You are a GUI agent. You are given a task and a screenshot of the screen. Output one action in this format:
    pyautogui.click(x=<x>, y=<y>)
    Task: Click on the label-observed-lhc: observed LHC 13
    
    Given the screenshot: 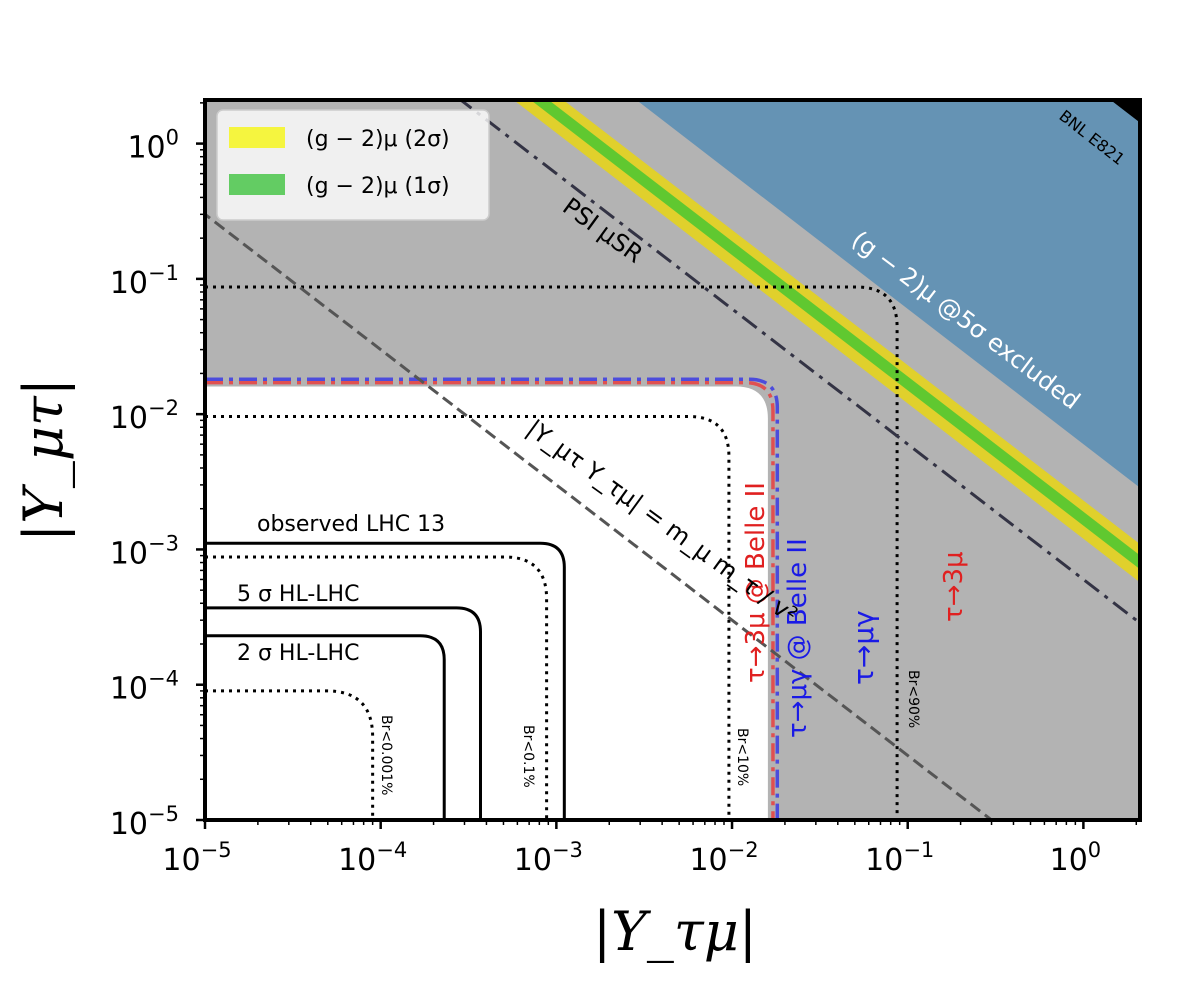 What is the action you would take?
    pyautogui.click(x=351, y=524)
    